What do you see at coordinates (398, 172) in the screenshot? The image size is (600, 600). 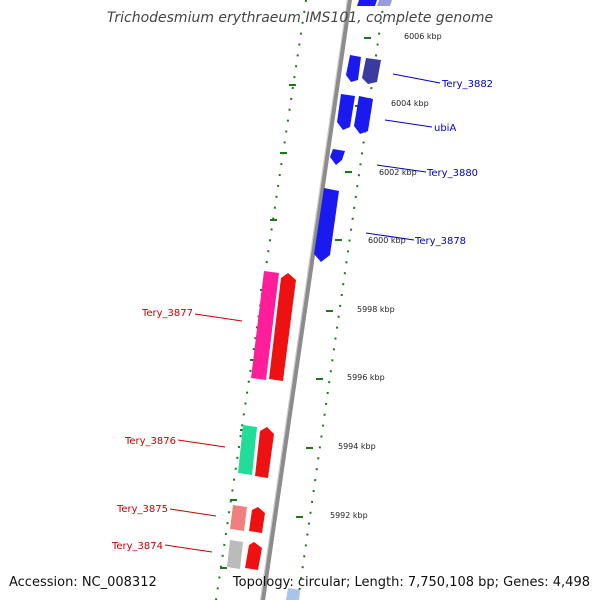 I see `tick-label-6002: 6002 kbp` at bounding box center [398, 172].